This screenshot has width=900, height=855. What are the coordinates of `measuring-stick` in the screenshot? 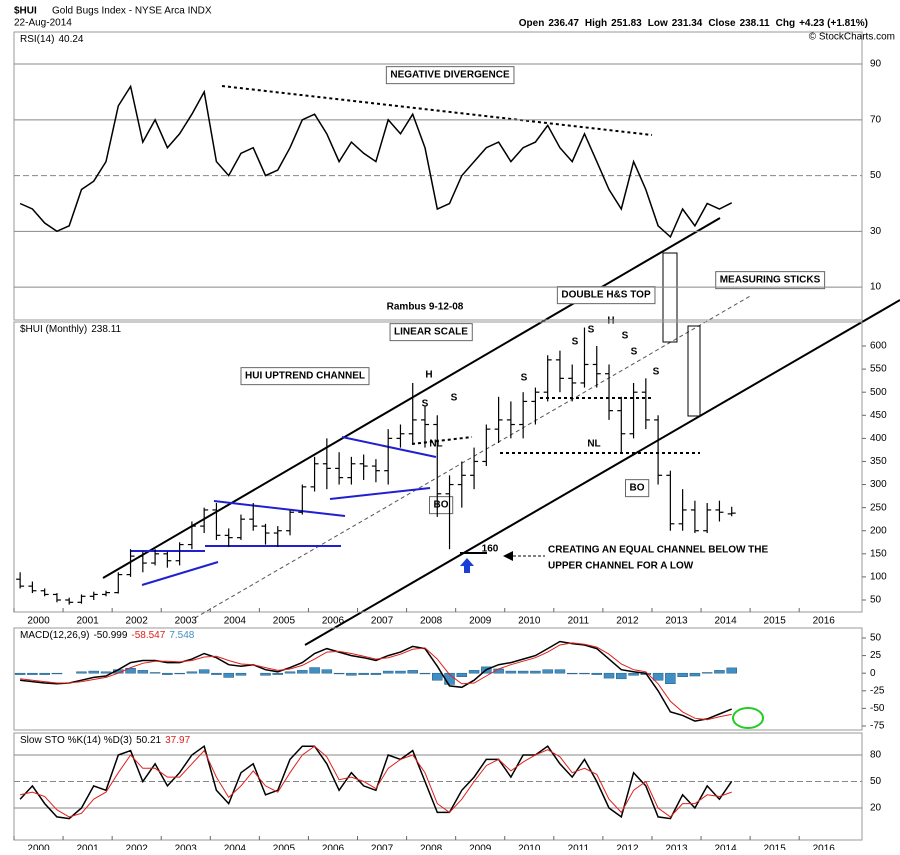 It's located at (694, 371).